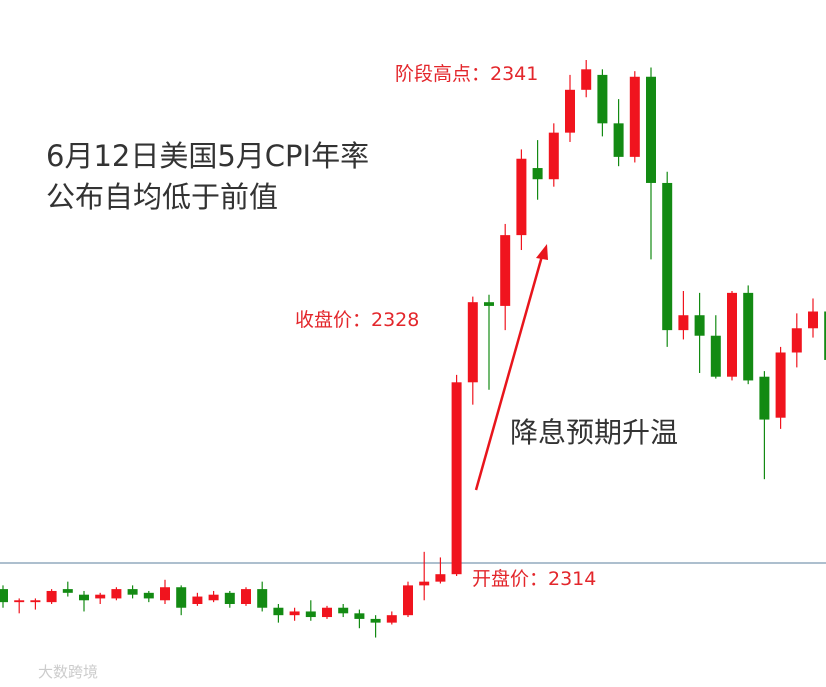 The width and height of the screenshot is (826, 687). Describe the element at coordinates (534, 579) in the screenshot. I see `annotation: 开盘价：2314` at that location.